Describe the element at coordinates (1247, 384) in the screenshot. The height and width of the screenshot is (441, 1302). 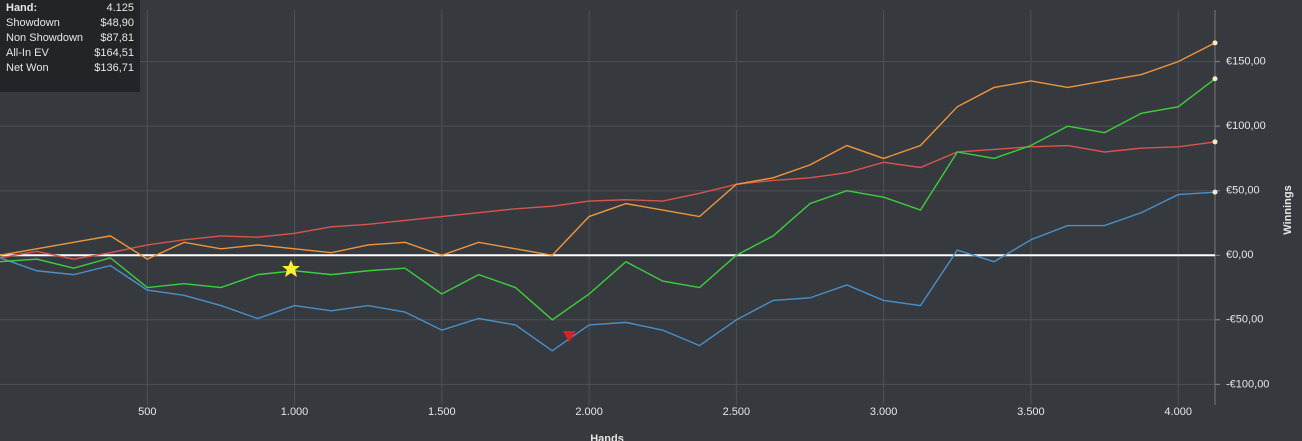
I see `y-tick-label: -€100,00` at that location.